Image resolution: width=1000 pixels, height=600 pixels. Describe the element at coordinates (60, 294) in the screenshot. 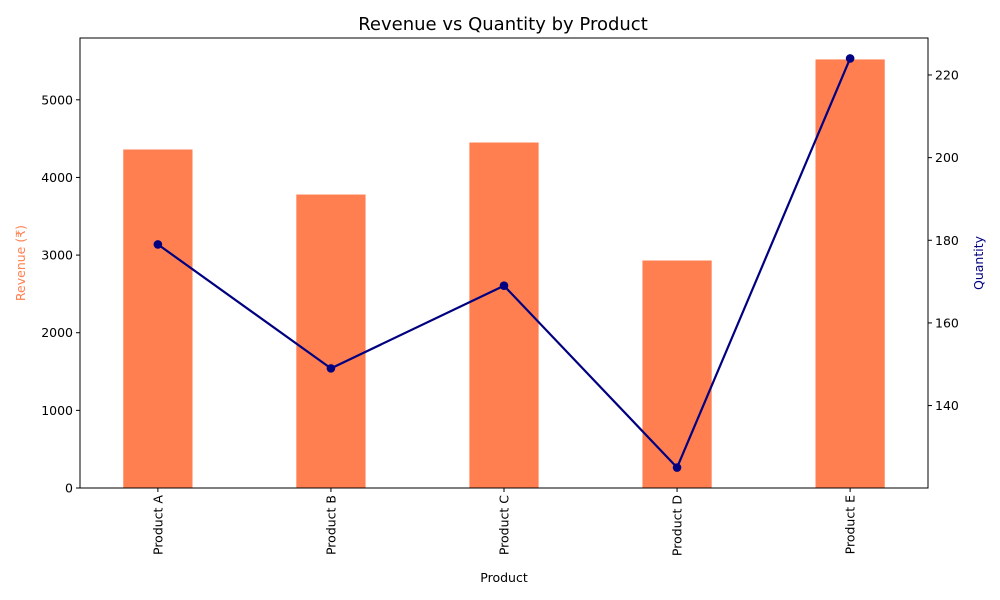

I see `left-y-axis: 0 1000 2000 3000 4000 5000` at that location.